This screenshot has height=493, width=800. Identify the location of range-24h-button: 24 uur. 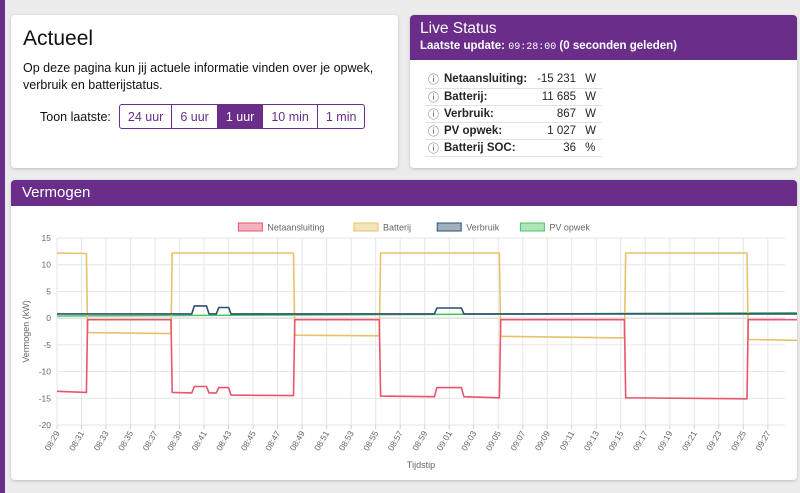
(145, 116).